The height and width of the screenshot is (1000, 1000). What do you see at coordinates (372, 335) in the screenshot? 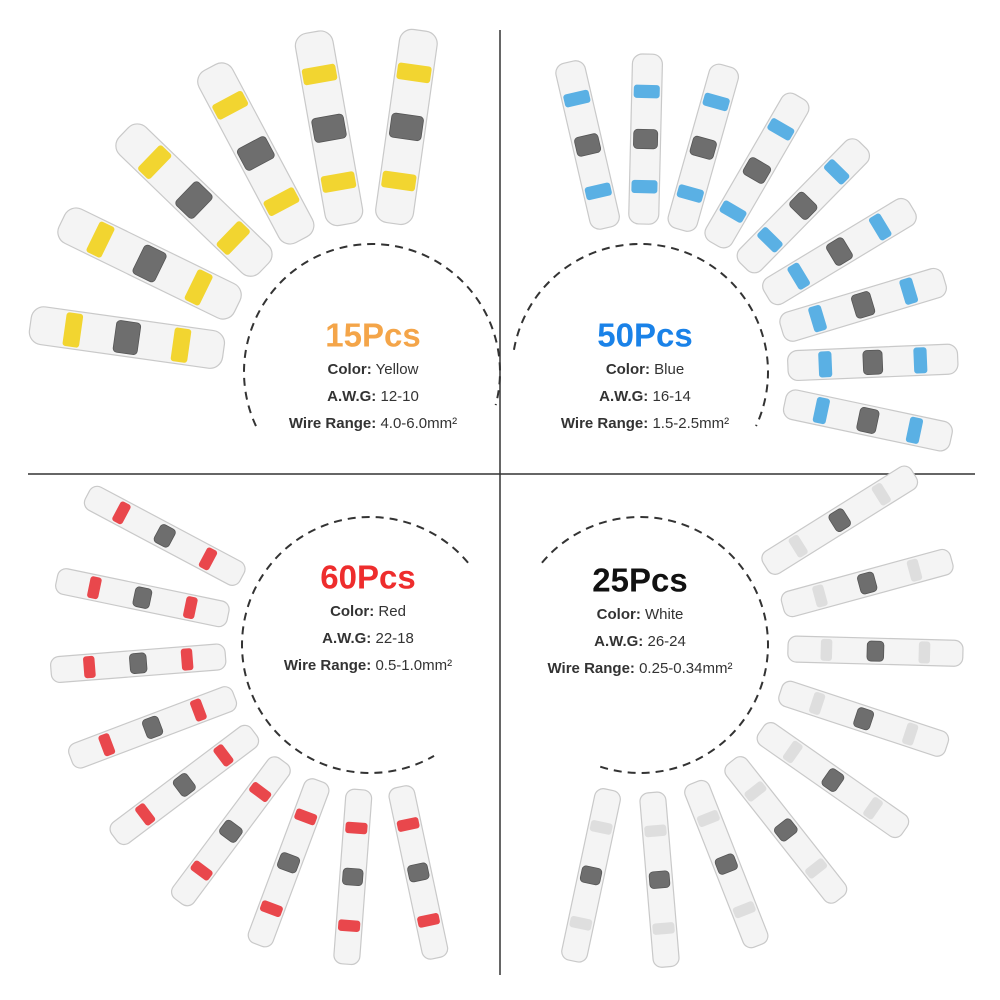
I see `piece-count: 15Pcs` at bounding box center [372, 335].